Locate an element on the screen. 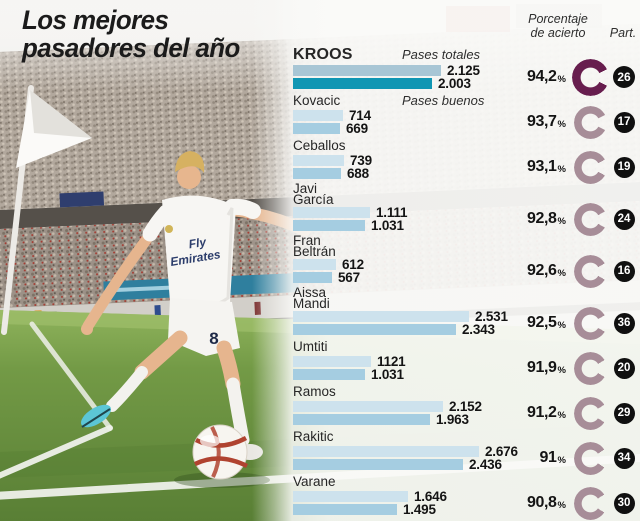 The height and width of the screenshot is (521, 640). accuracy-value: 90,8 is located at coordinates (542, 502).